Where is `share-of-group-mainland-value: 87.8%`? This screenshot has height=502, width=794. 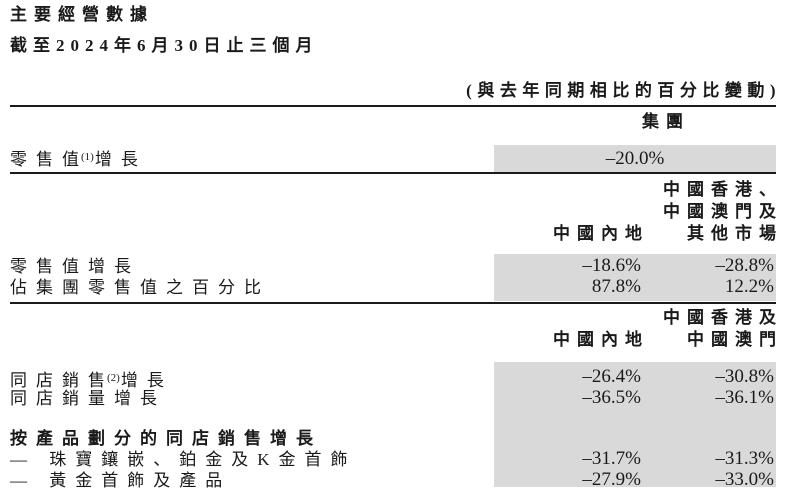
share-of-group-mainland-value: 87.8% is located at coordinates (616, 286).